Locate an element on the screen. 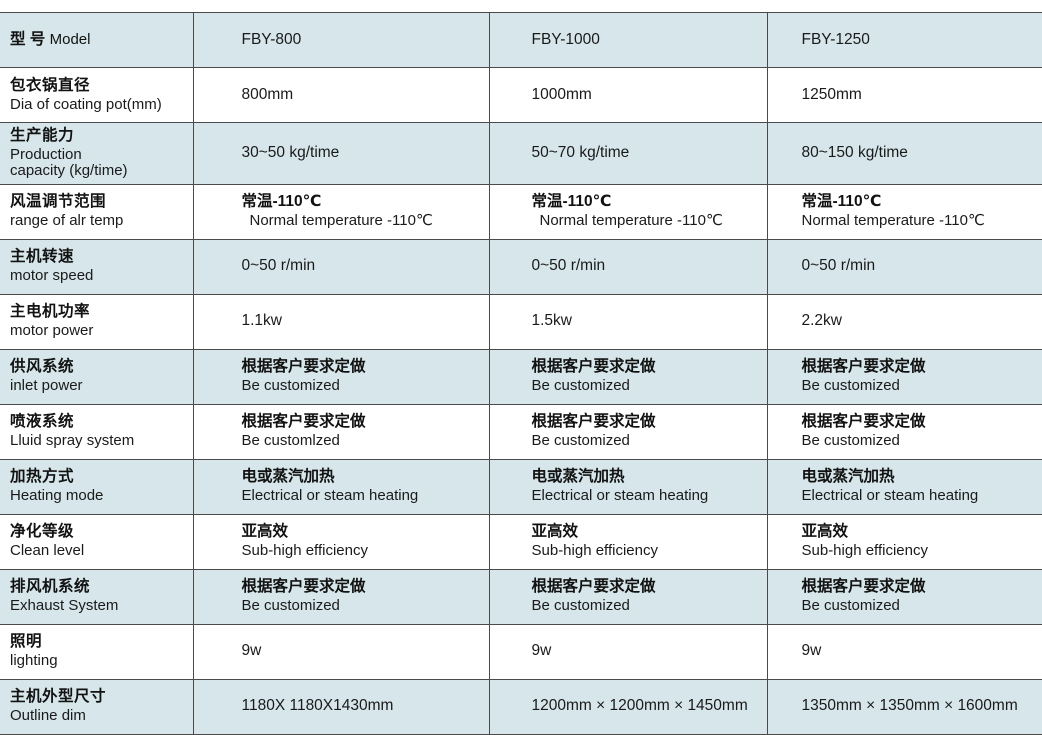 The height and width of the screenshot is (735, 1042). row-label-cn: 喷液系统 is located at coordinates (101, 422).